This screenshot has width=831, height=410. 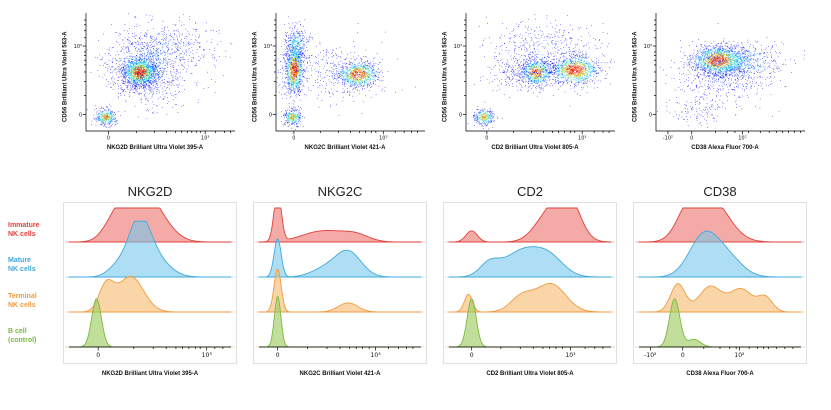 I want to click on histogram-panel-cd2: CD2 CD2 Brilliant Ultra Violet 805-A, so click(x=530, y=280).